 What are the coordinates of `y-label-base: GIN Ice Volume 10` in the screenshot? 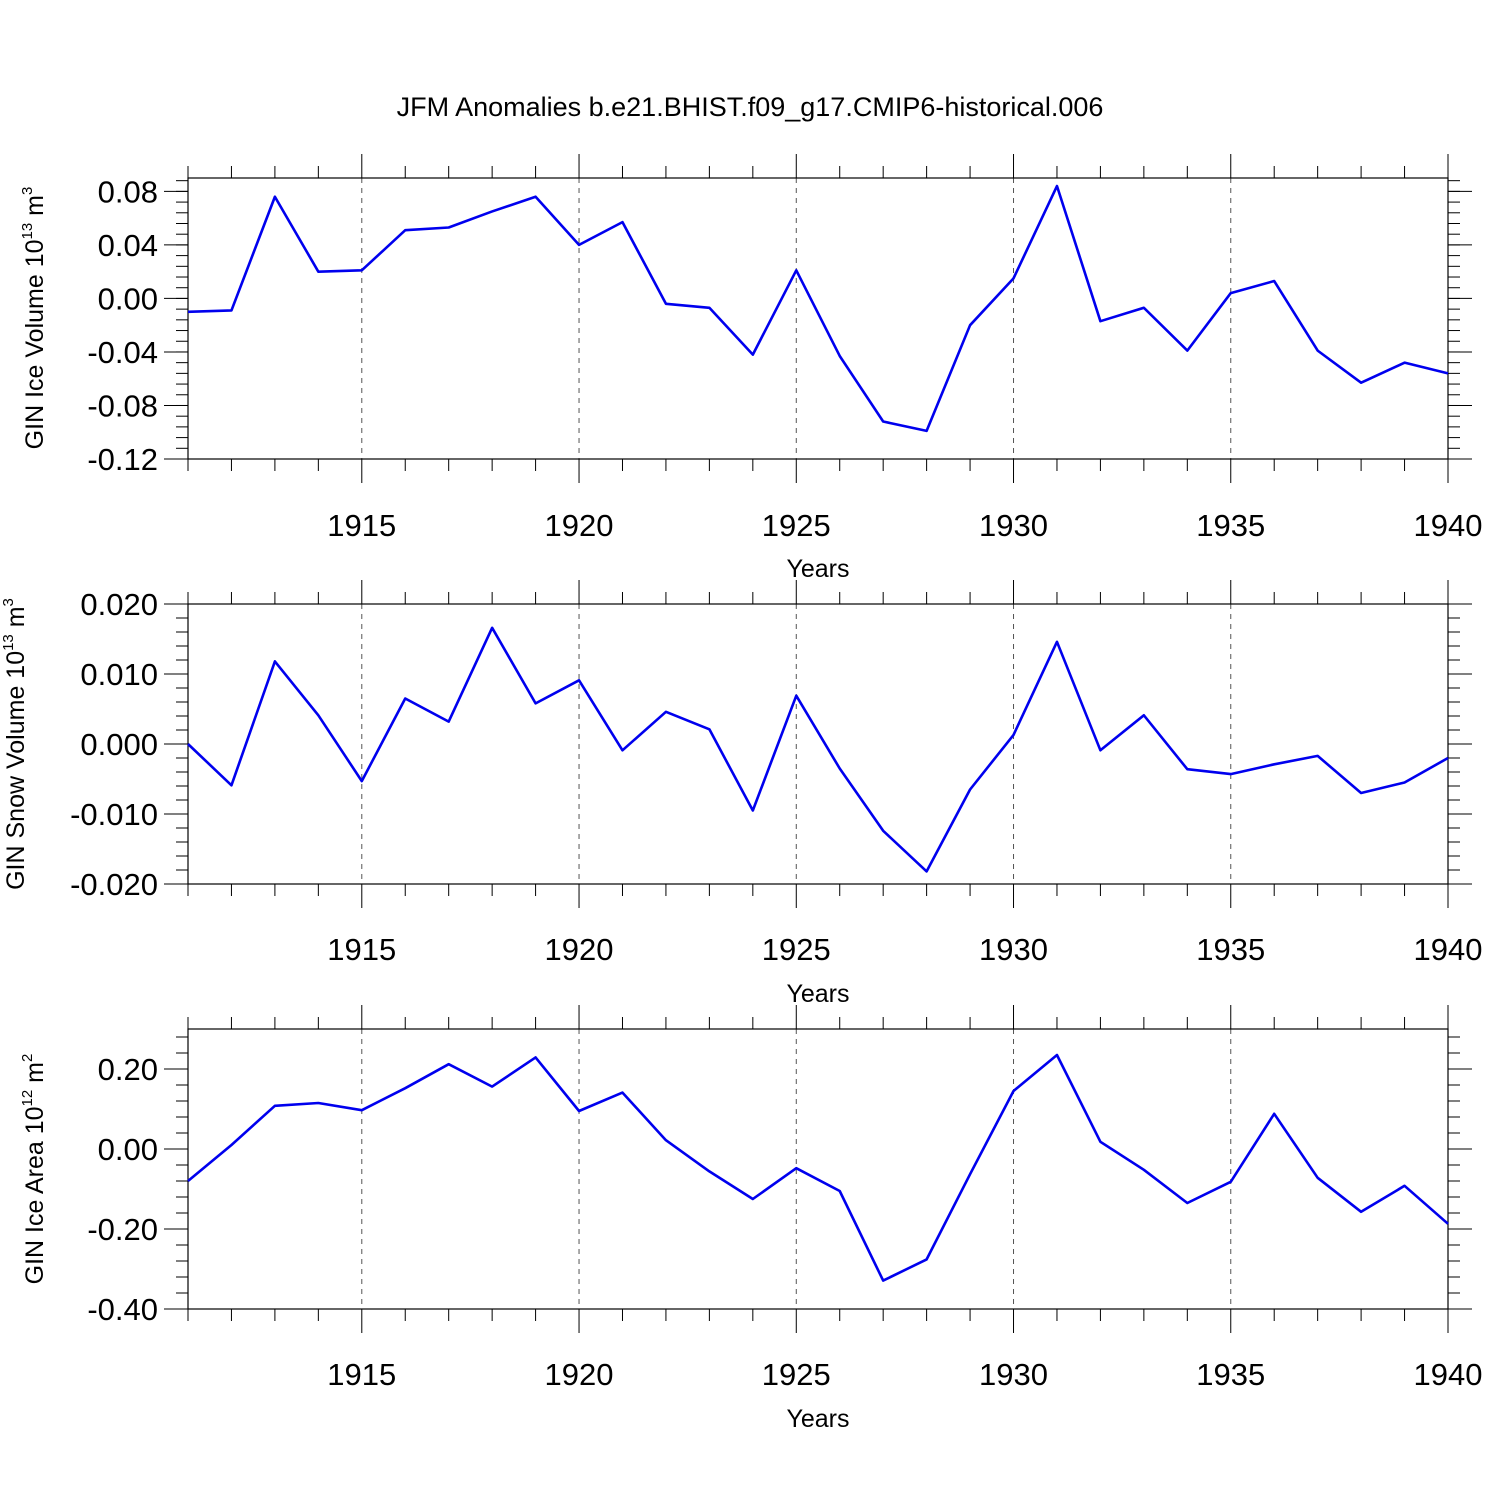 It's located at (35, 344).